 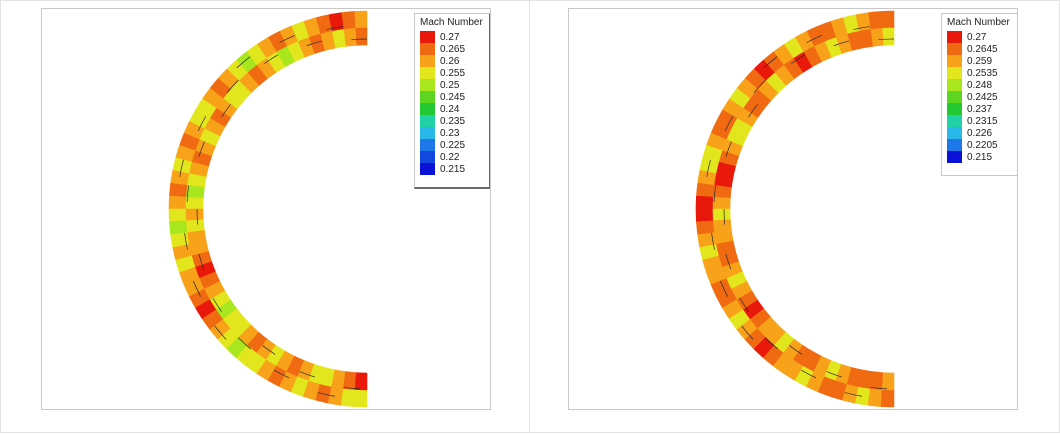 What do you see at coordinates (980, 49) in the screenshot?
I see `legend-entry: 0.2645` at bounding box center [980, 49].